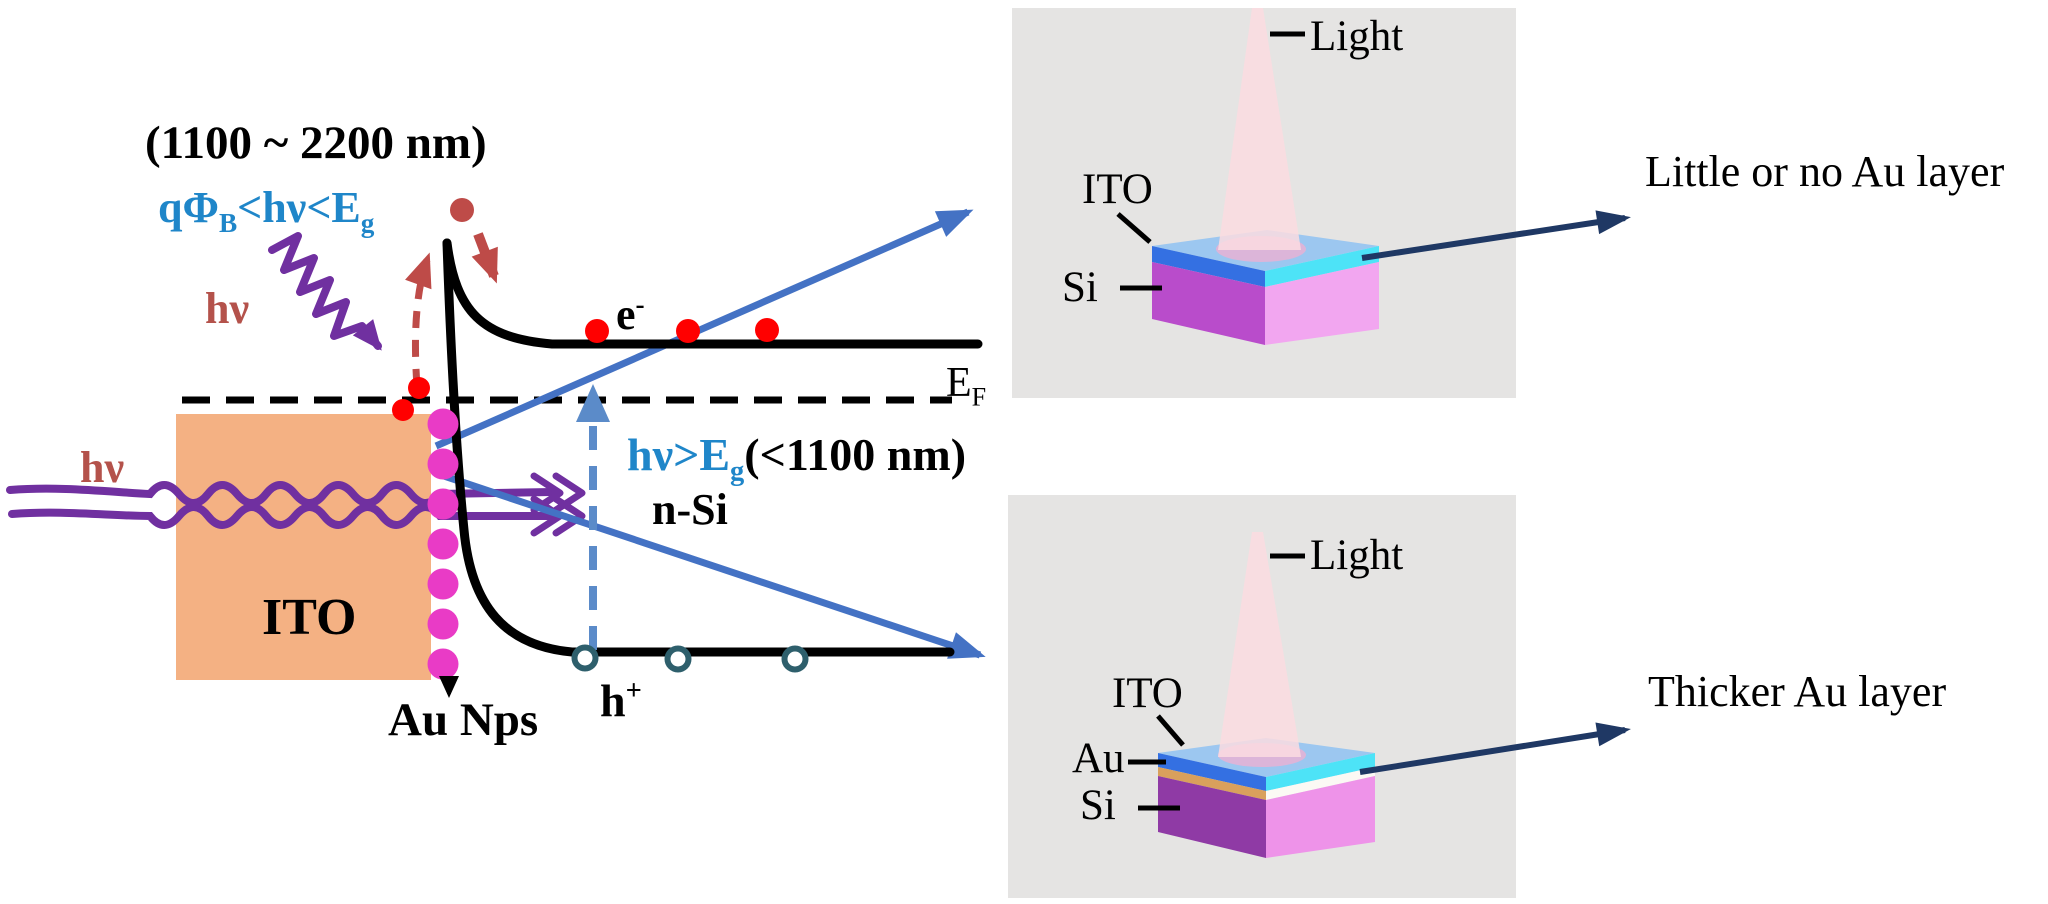 The width and height of the screenshot is (2048, 904). Describe the element at coordinates (712, 293) in the screenshot. I see `conduction-band-curve` at that location.